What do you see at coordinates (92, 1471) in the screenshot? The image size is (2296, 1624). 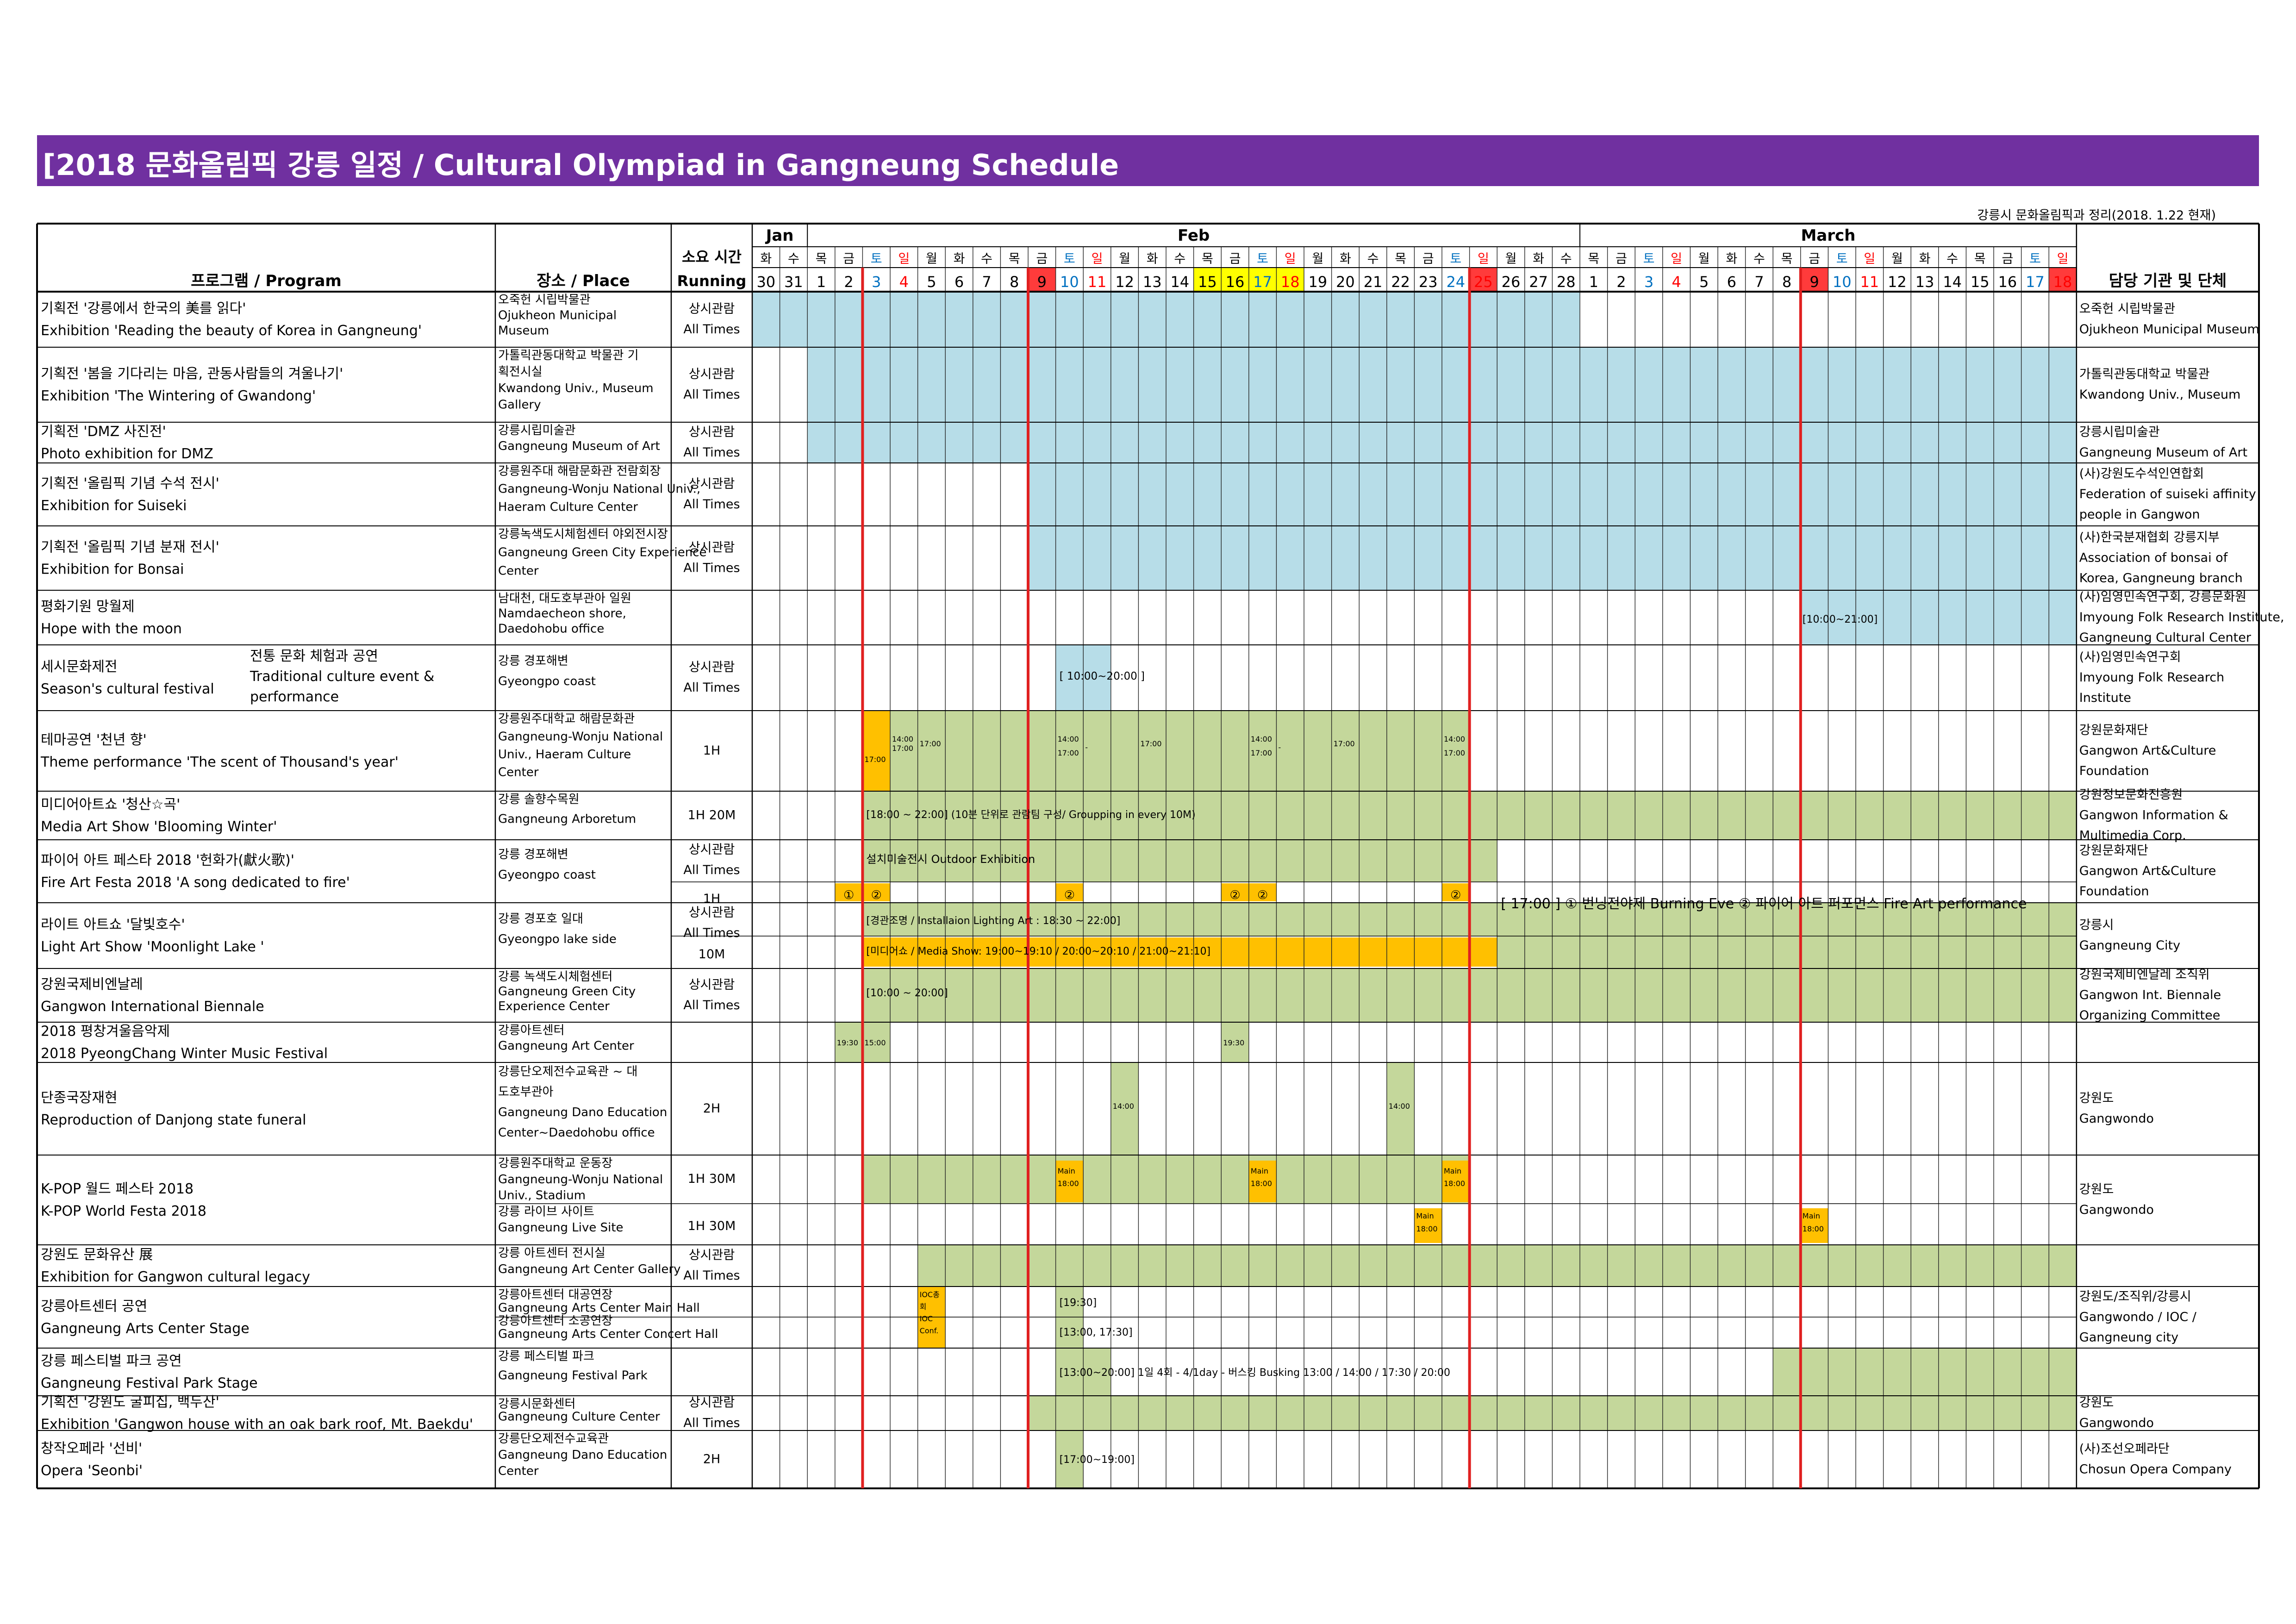 I see `program-name: Opera 'Seonbi'` at bounding box center [92, 1471].